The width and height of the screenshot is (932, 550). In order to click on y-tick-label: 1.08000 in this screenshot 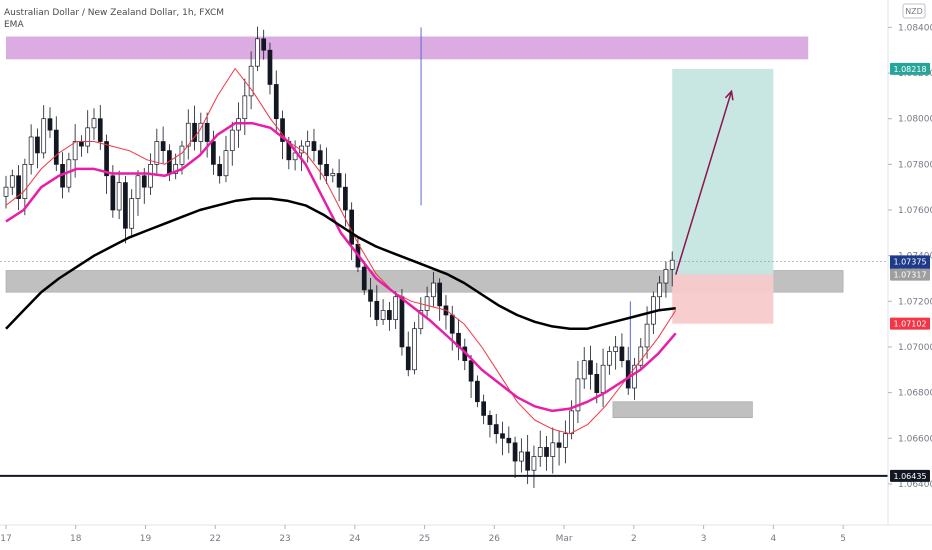, I will do `click(915, 120)`.